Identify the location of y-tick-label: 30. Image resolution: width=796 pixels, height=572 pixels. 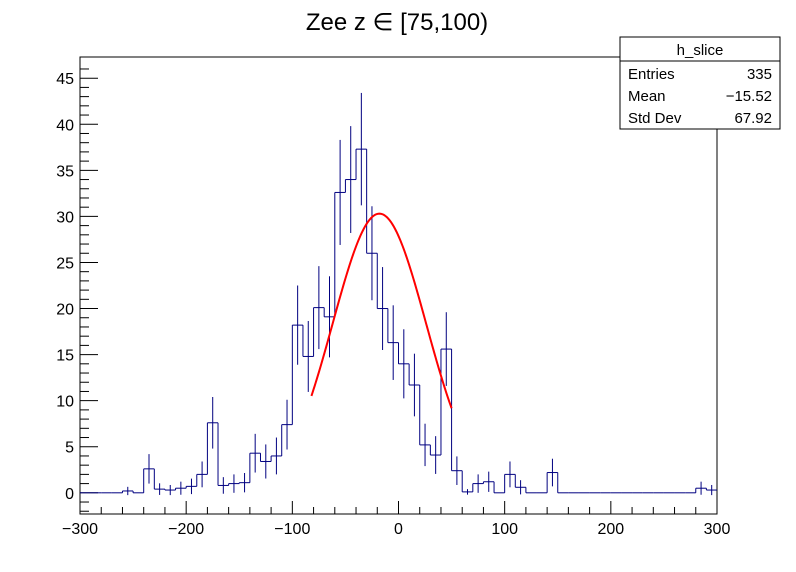
(65, 217).